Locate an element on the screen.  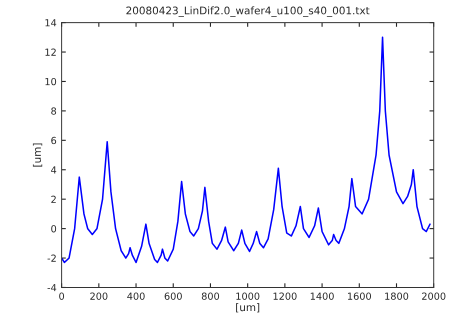
x-tick-label: 1000 is located at coordinates (248, 296).